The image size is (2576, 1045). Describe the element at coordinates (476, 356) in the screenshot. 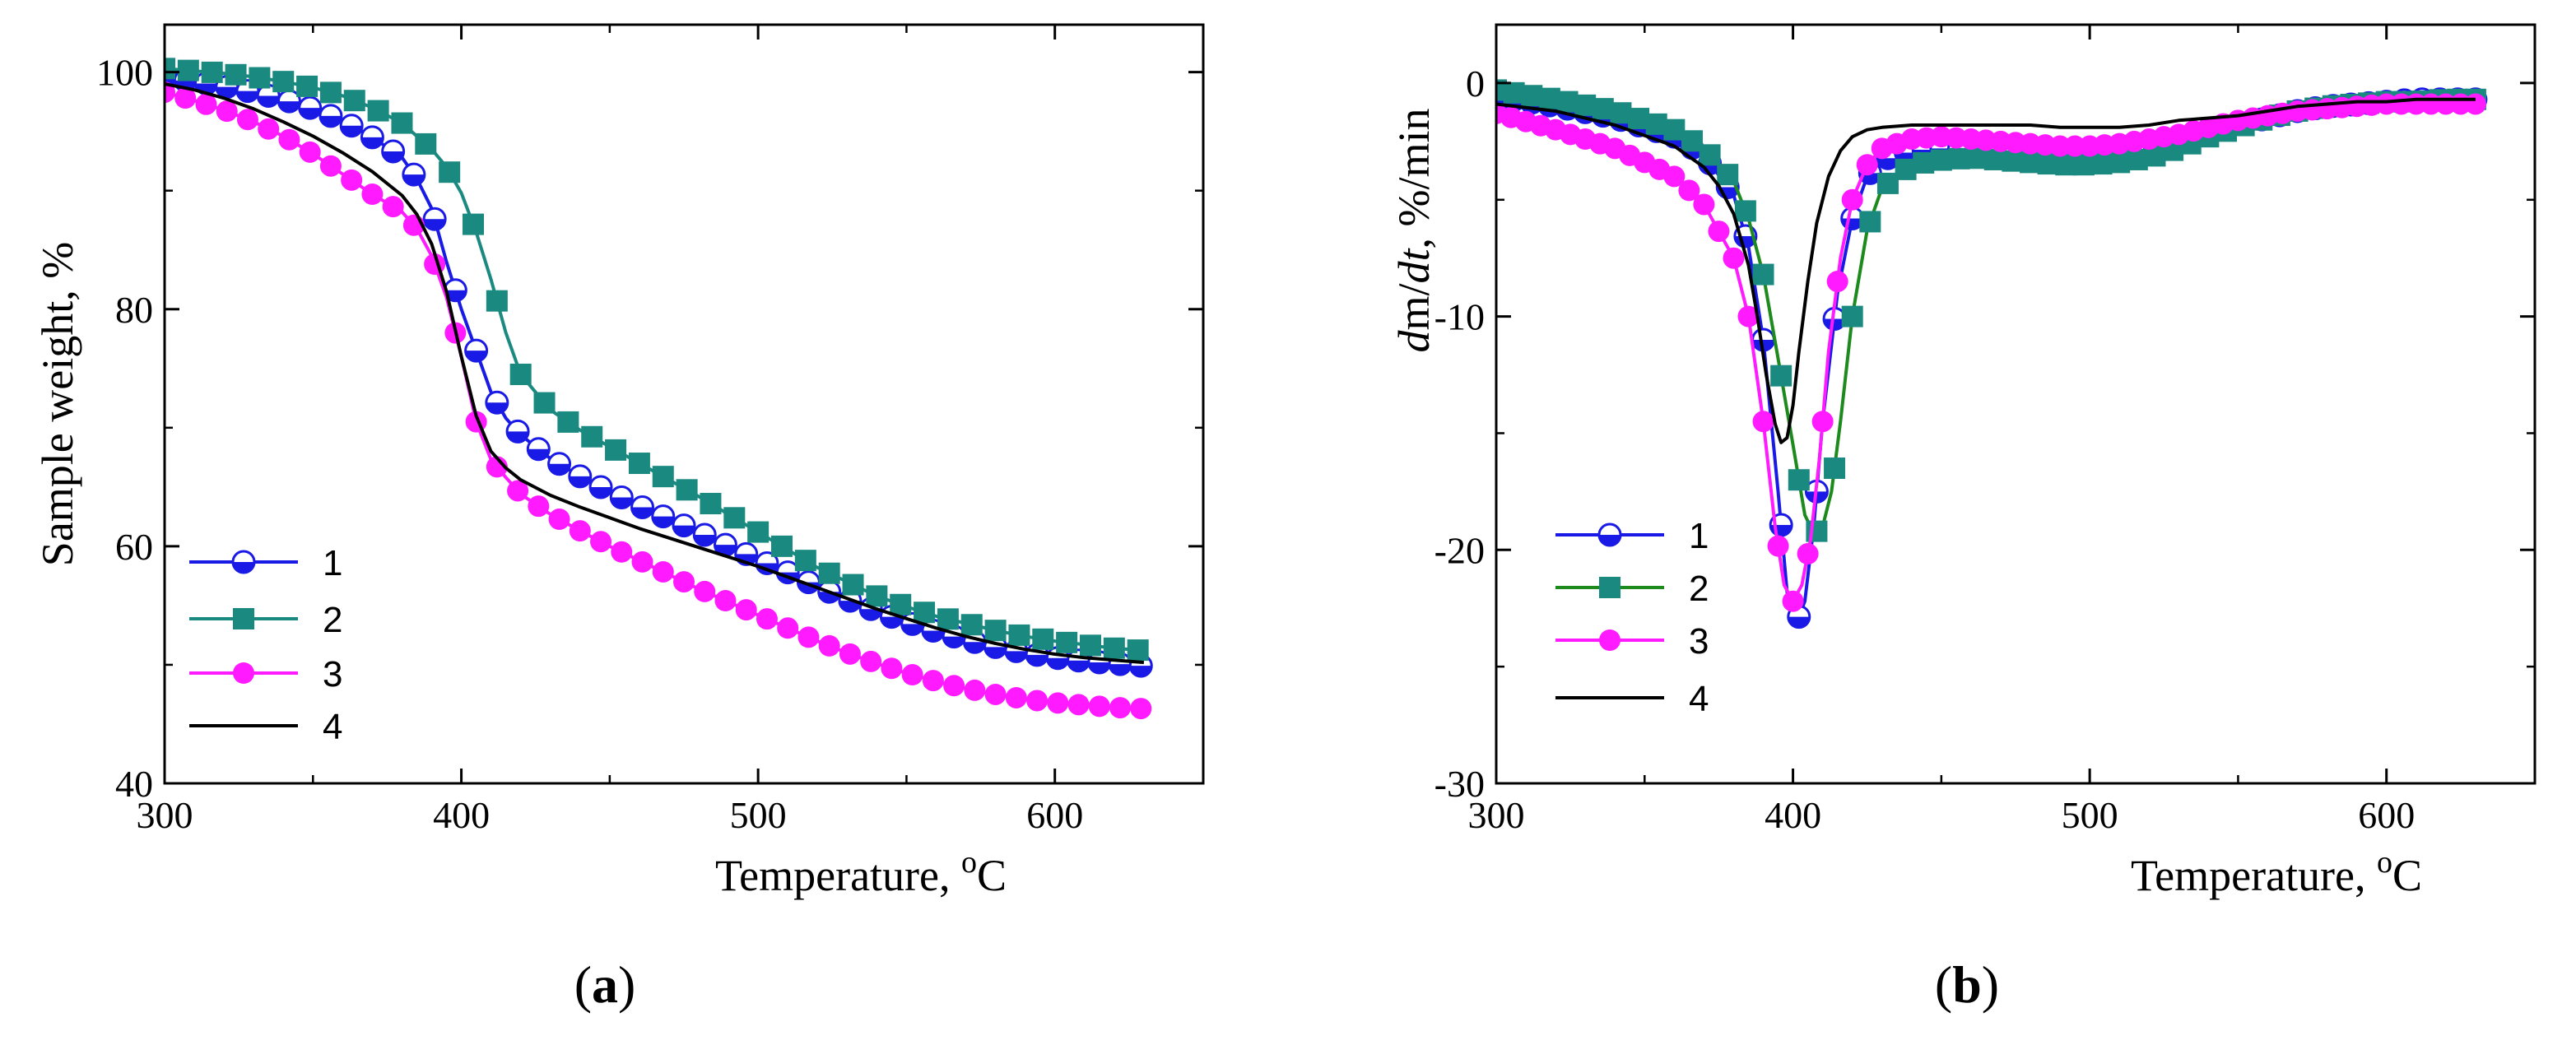

I see `chart-a-series-1-point-15-fill` at that location.